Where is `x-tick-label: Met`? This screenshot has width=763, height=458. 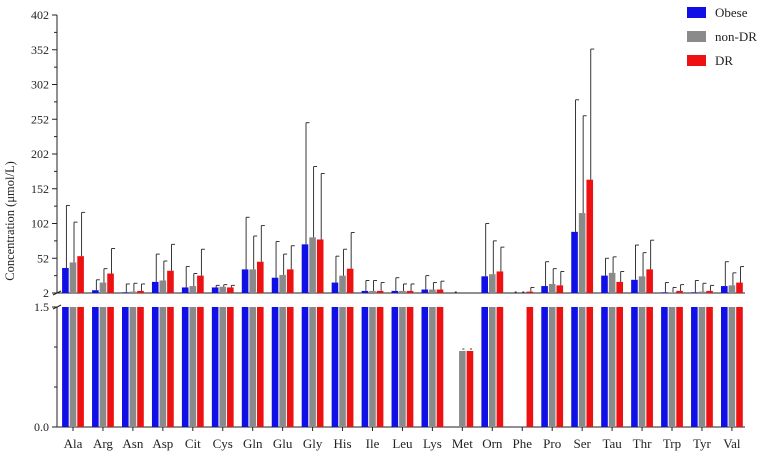
x-tick-label: Met is located at coordinates (462, 443).